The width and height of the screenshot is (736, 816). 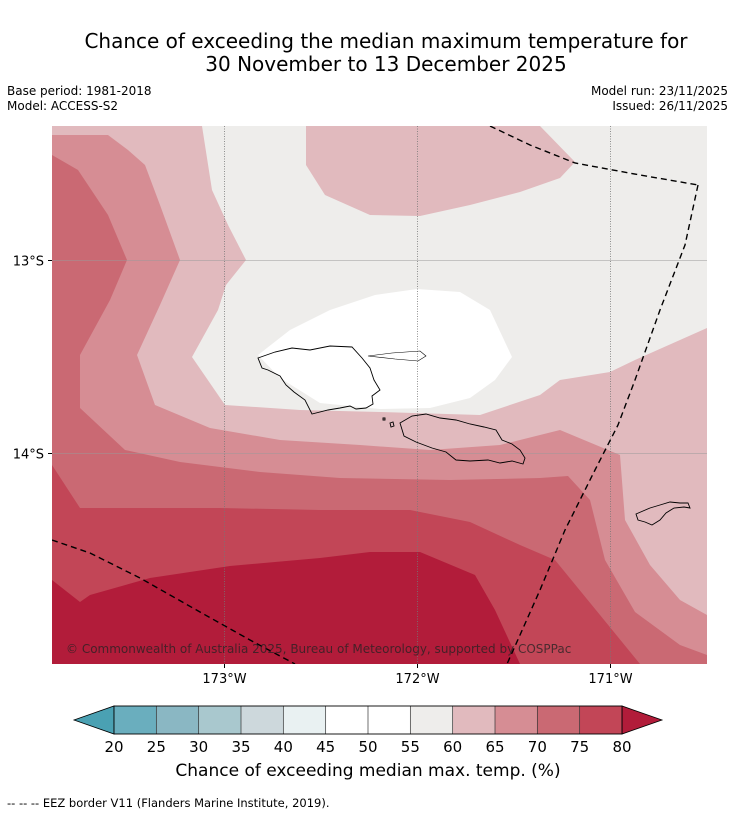 What do you see at coordinates (610, 679) in the screenshot?
I see `lon-tick-label: 171°W` at bounding box center [610, 679].